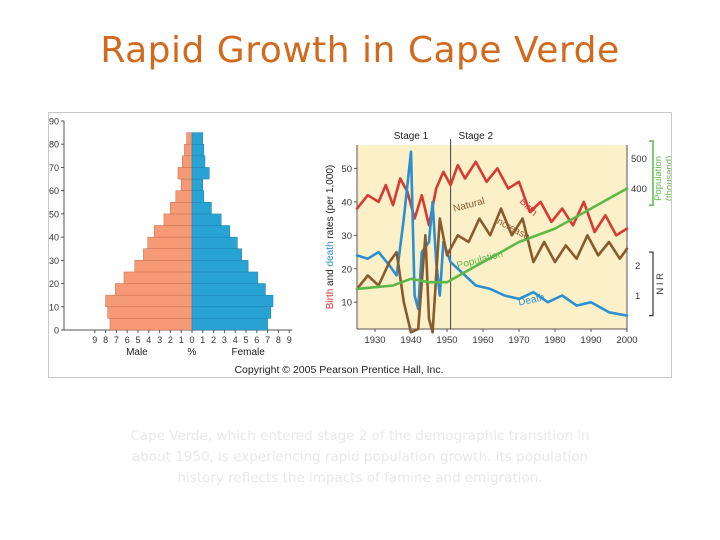 The height and width of the screenshot is (540, 720). I want to click on line-x-tick-label: 1960, so click(482, 340).